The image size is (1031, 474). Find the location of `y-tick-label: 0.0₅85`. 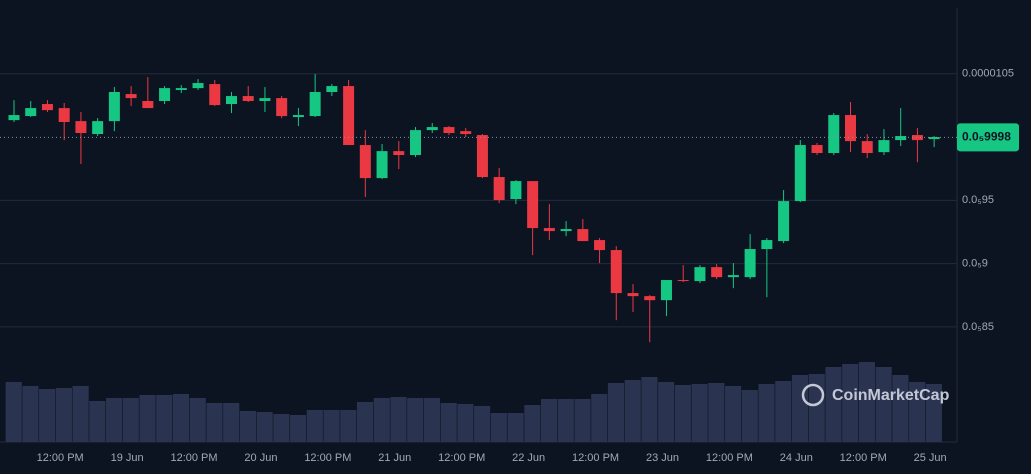

y-tick-label: 0.0₅85 is located at coordinates (978, 327).